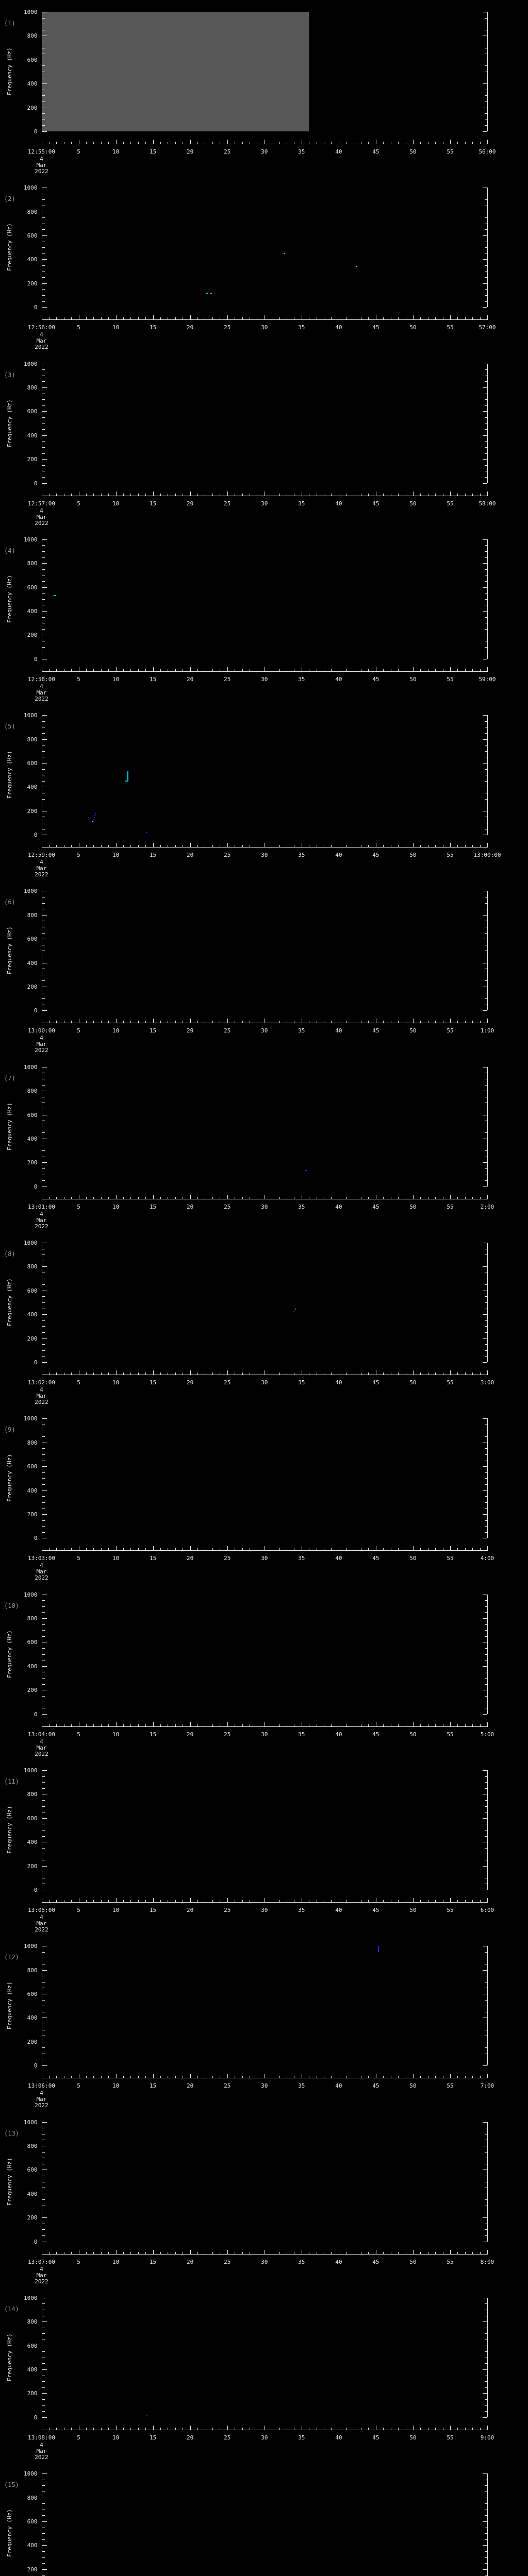 The image size is (528, 2576). Describe the element at coordinates (450, 1206) in the screenshot. I see `x-tick-label: 55` at that location.